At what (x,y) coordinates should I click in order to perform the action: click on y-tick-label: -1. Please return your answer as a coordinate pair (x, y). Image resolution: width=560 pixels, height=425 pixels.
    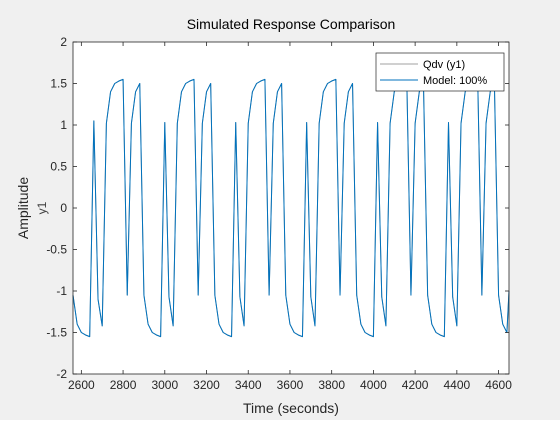
    Looking at the image, I should click on (61, 291).